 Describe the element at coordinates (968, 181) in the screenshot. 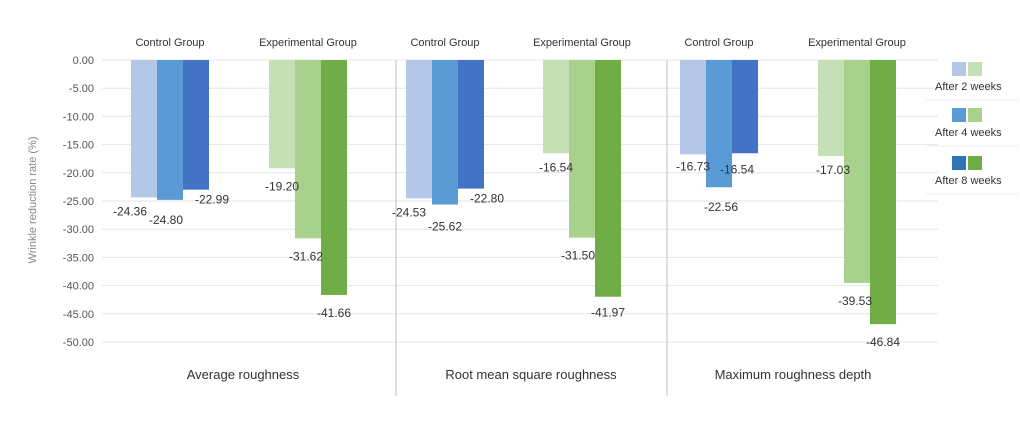

I see `legend-label: After 8 weeks` at that location.